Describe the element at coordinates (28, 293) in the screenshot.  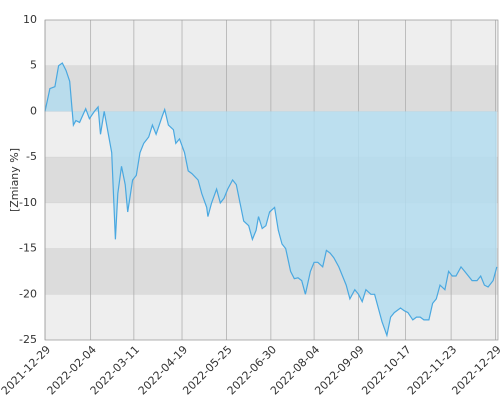
I see `y-tick-label: -20` at that location.